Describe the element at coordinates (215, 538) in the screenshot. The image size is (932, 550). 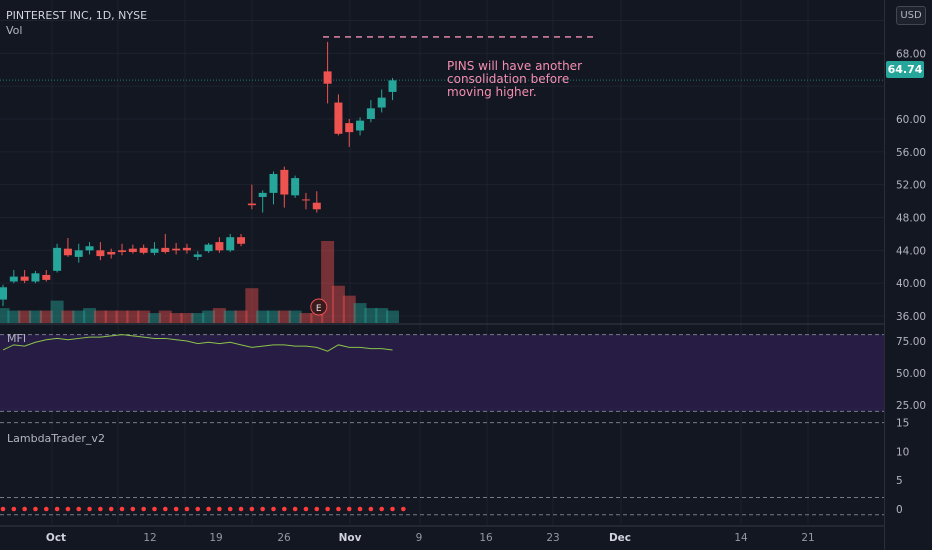
I see `time-tick-label: 19` at that location.